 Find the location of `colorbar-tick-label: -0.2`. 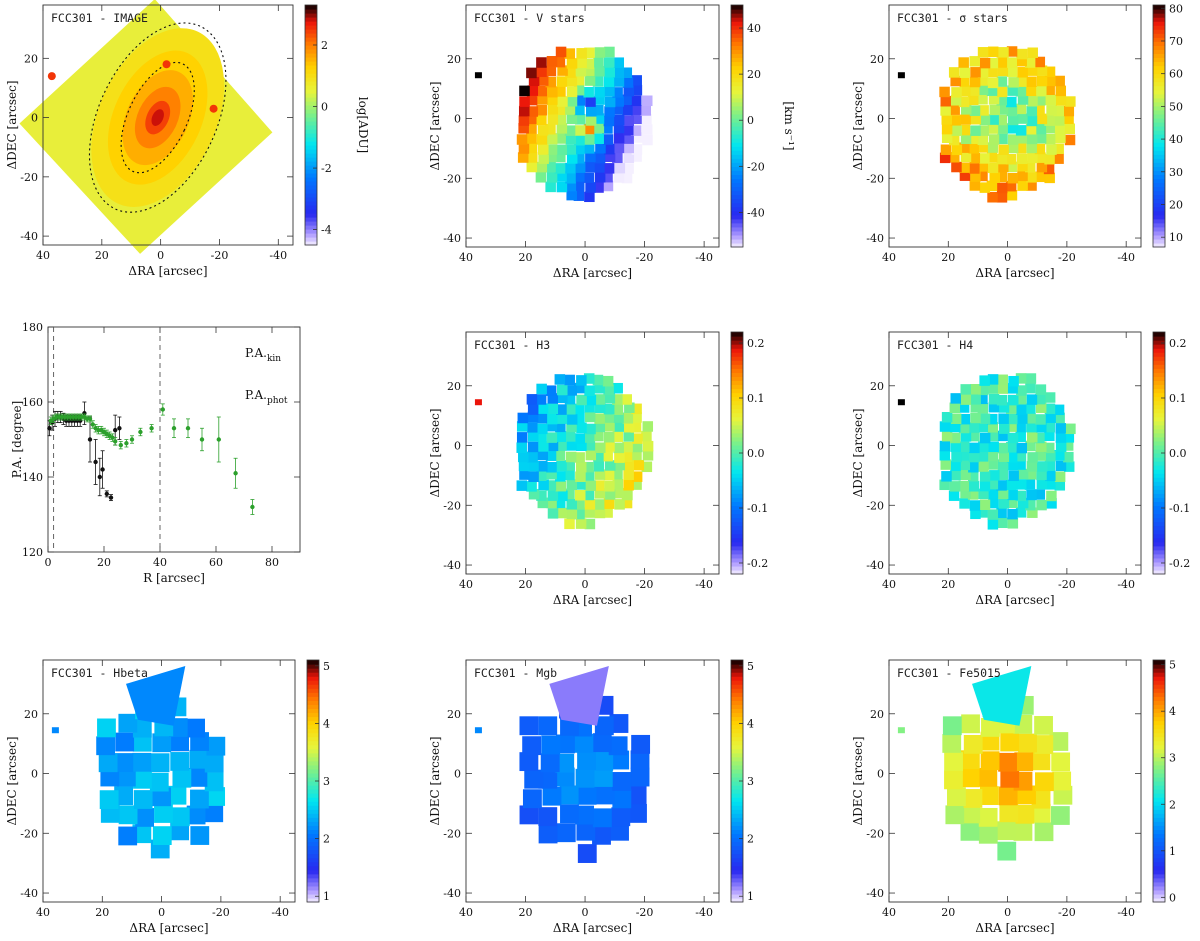

colorbar-tick-label: -0.2 is located at coordinates (757, 563).